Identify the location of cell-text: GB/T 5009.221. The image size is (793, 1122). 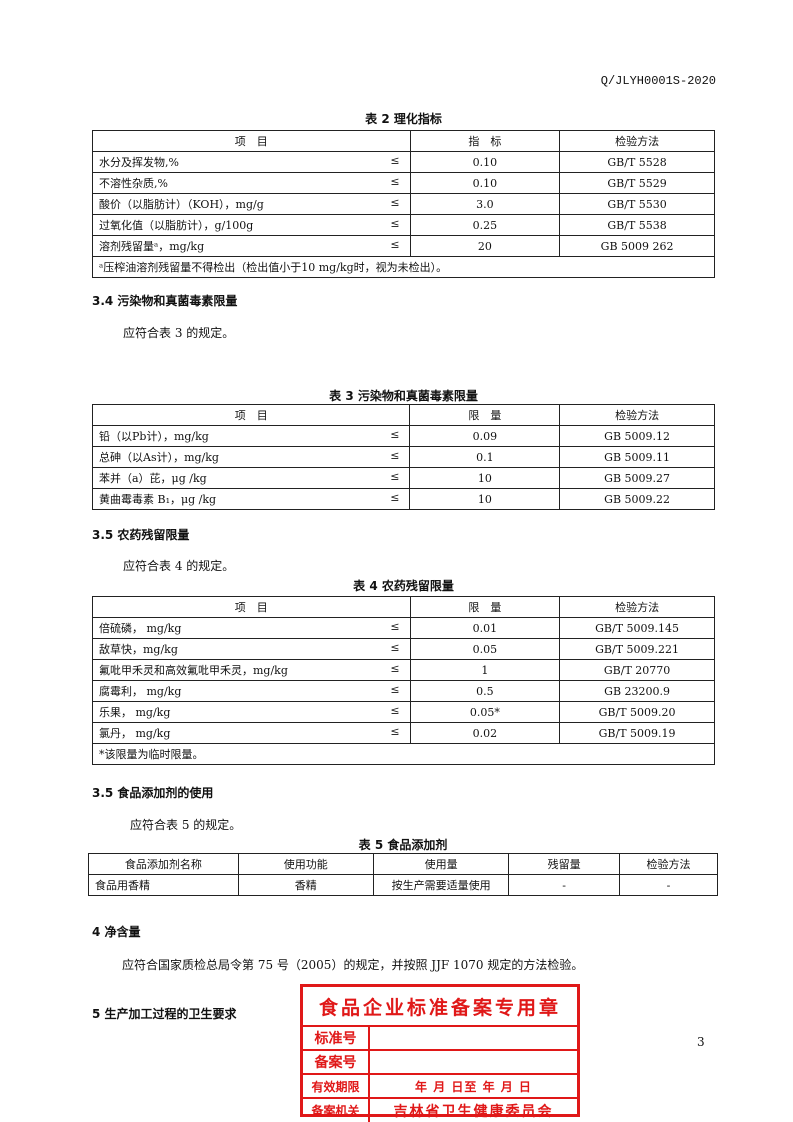
(637, 649).